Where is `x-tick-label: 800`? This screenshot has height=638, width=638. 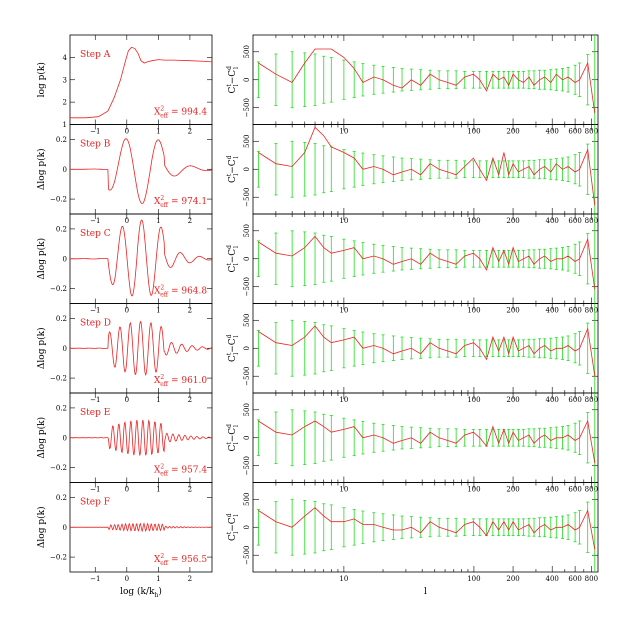
x-tick-label: 800 is located at coordinates (591, 400).